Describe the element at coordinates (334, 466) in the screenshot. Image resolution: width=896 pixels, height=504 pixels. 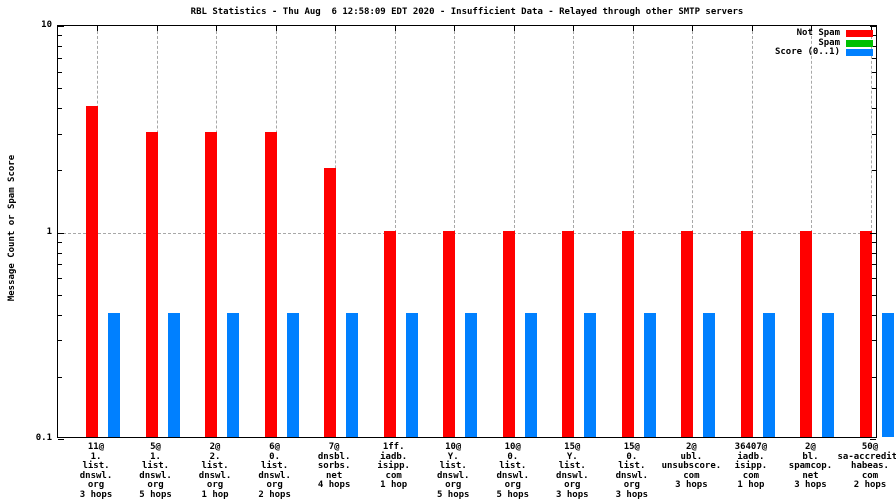
I see `x-axis-category-label: 7@ dnsbl. sorbs. net 4 hops` at that location.